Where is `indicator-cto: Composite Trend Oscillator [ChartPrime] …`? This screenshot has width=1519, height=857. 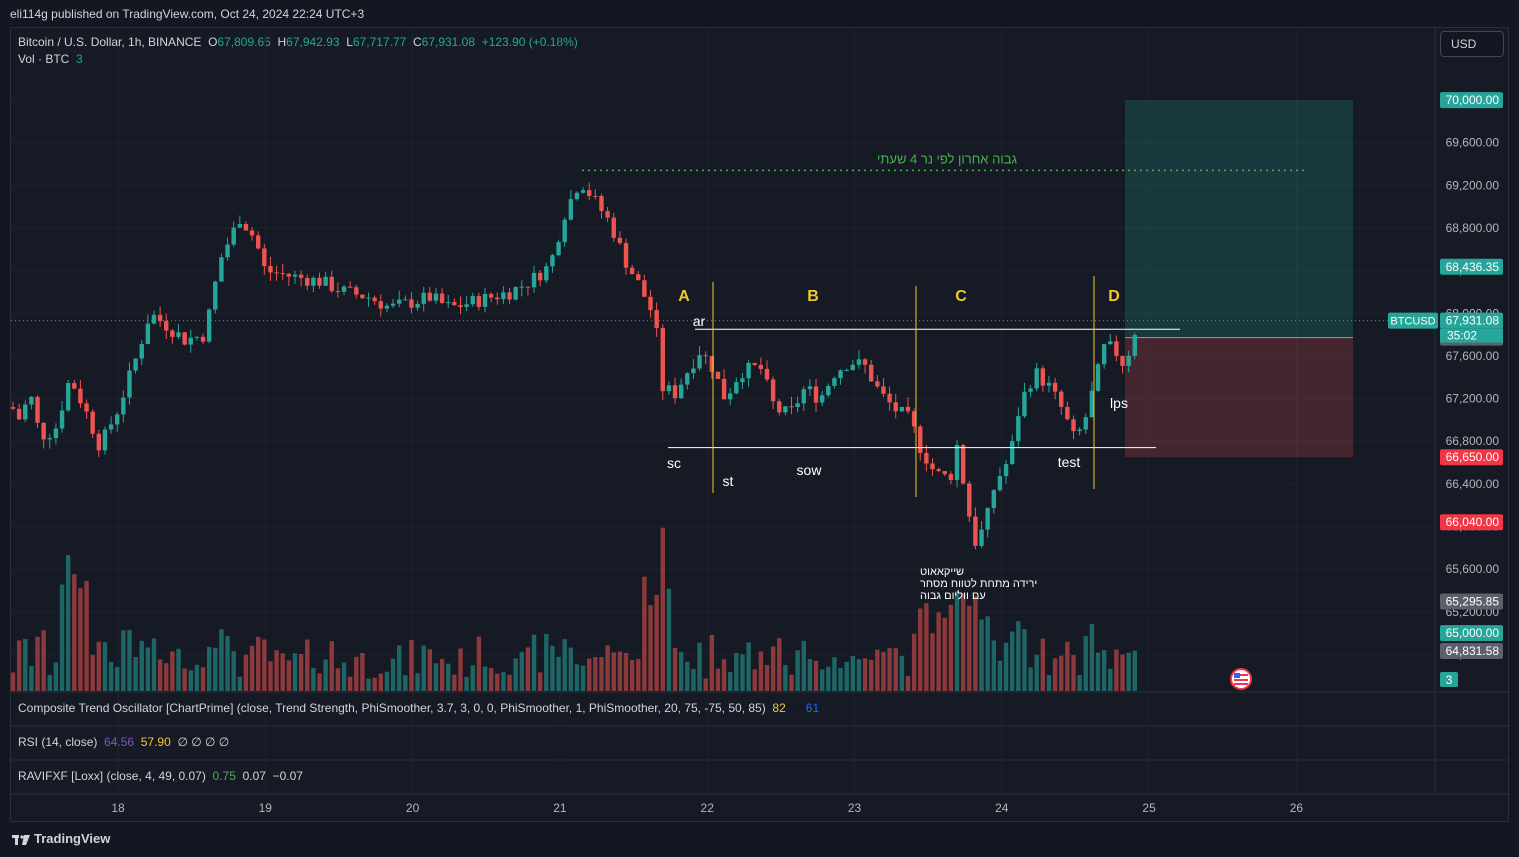 indicator-cto: Composite Trend Oscillator [ChartPrime] … is located at coordinates (418, 708).